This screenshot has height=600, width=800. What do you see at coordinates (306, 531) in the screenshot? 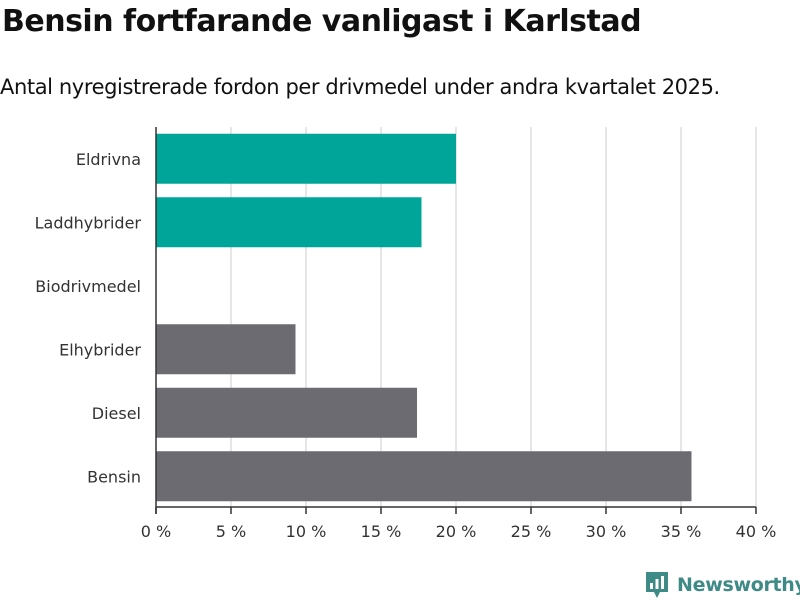
I see `x-tick-label: 10 %` at bounding box center [306, 531].